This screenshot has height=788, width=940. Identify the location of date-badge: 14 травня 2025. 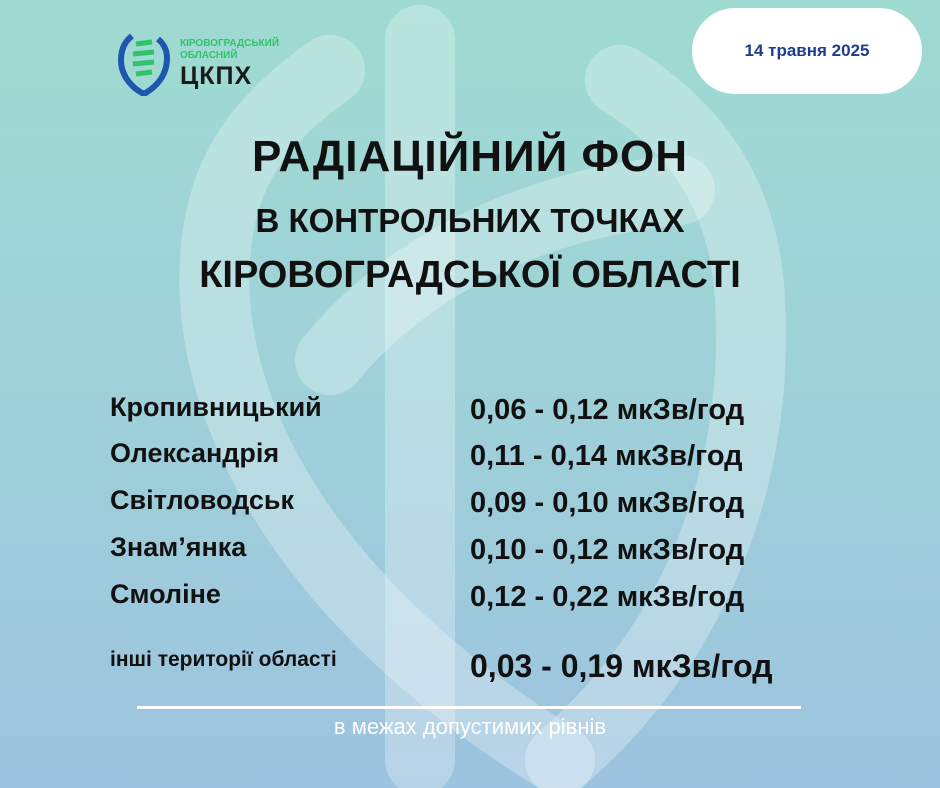
(807, 51).